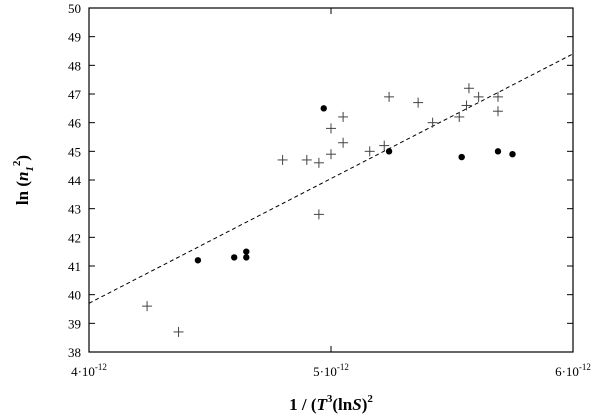 The width and height of the screenshot is (600, 416). Describe the element at coordinates (74, 295) in the screenshot. I see `y-tick-label: 40` at that location.